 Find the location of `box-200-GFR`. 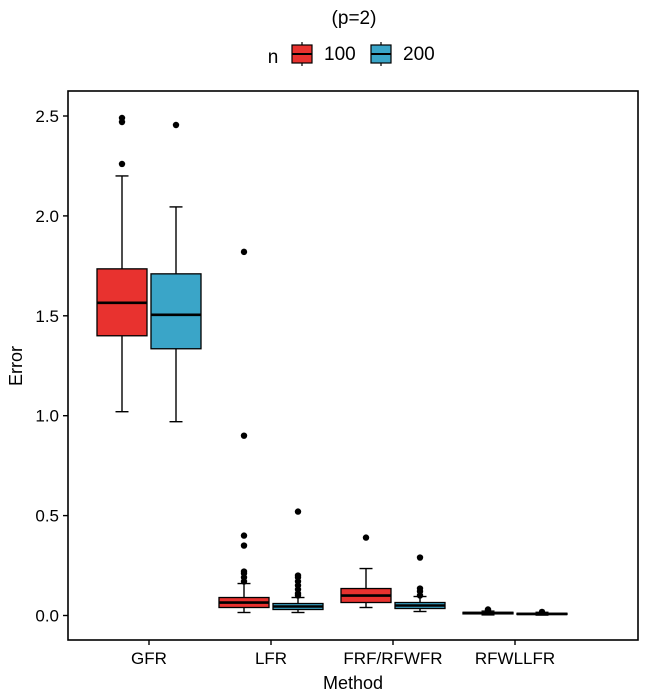

box-200-GFR is located at coordinates (176, 272).